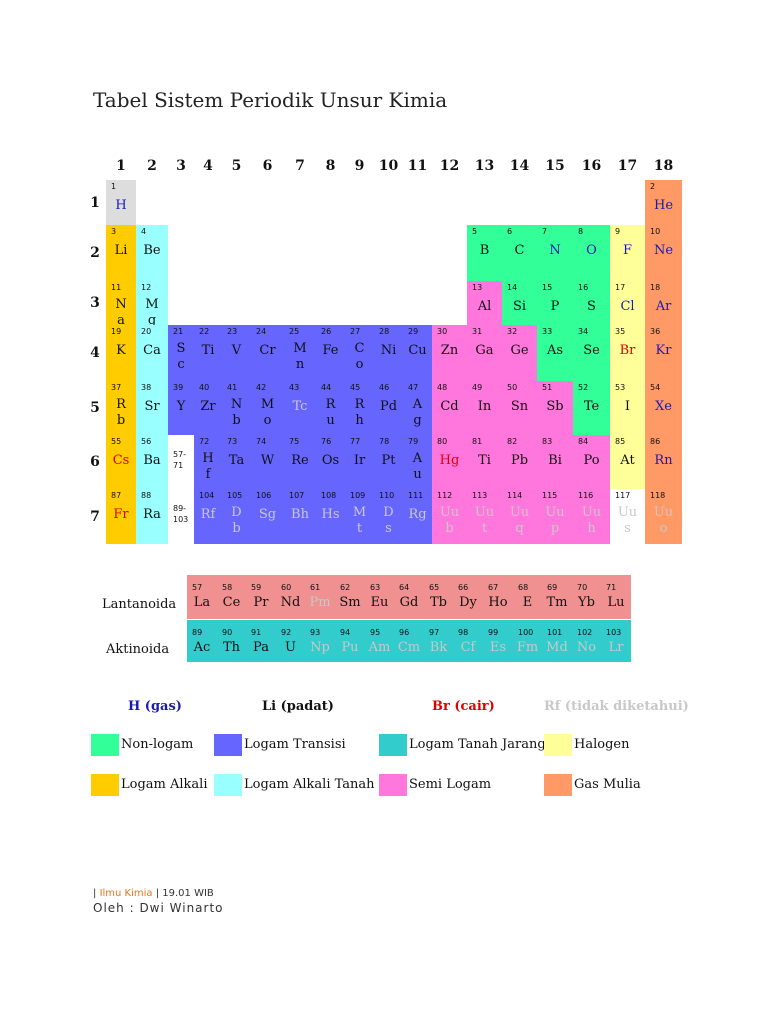 This screenshot has height=1024, width=768. Describe the element at coordinates (146, 387) in the screenshot. I see `atomic-number: 38` at that location.